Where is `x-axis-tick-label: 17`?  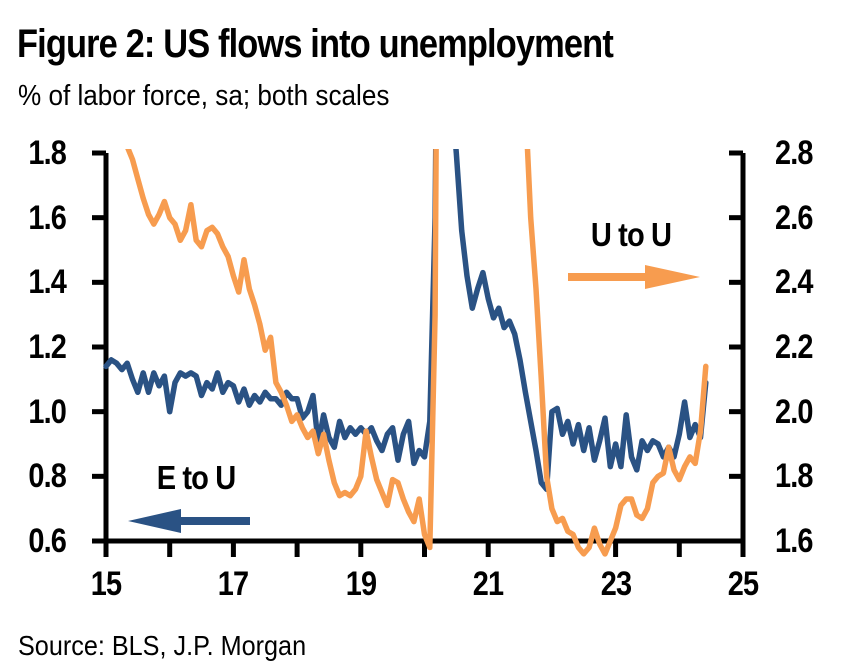
x-axis-tick-label: 17 is located at coordinates (233, 584).